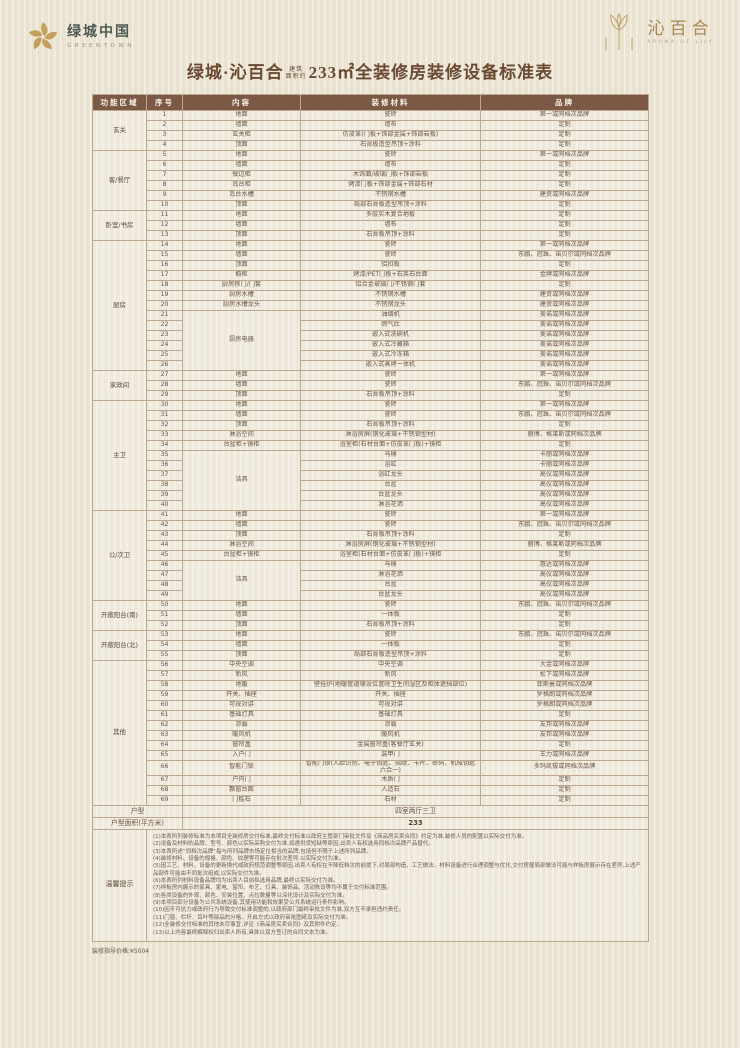 The height and width of the screenshot is (1048, 740). Describe the element at coordinates (164, 125) in the screenshot. I see `cell-no: 2` at that location.